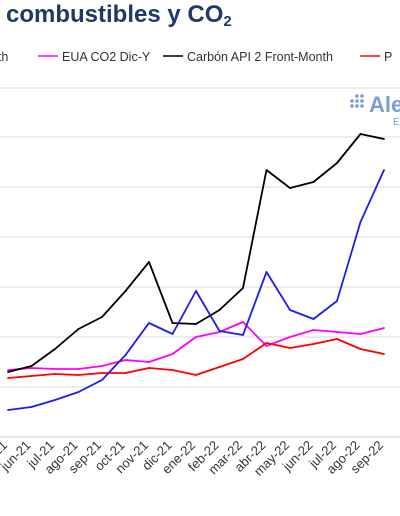 The width and height of the screenshot is (400, 516). Describe the element at coordinates (384, 104) in the screenshot. I see `logo-text: Ale` at that location.